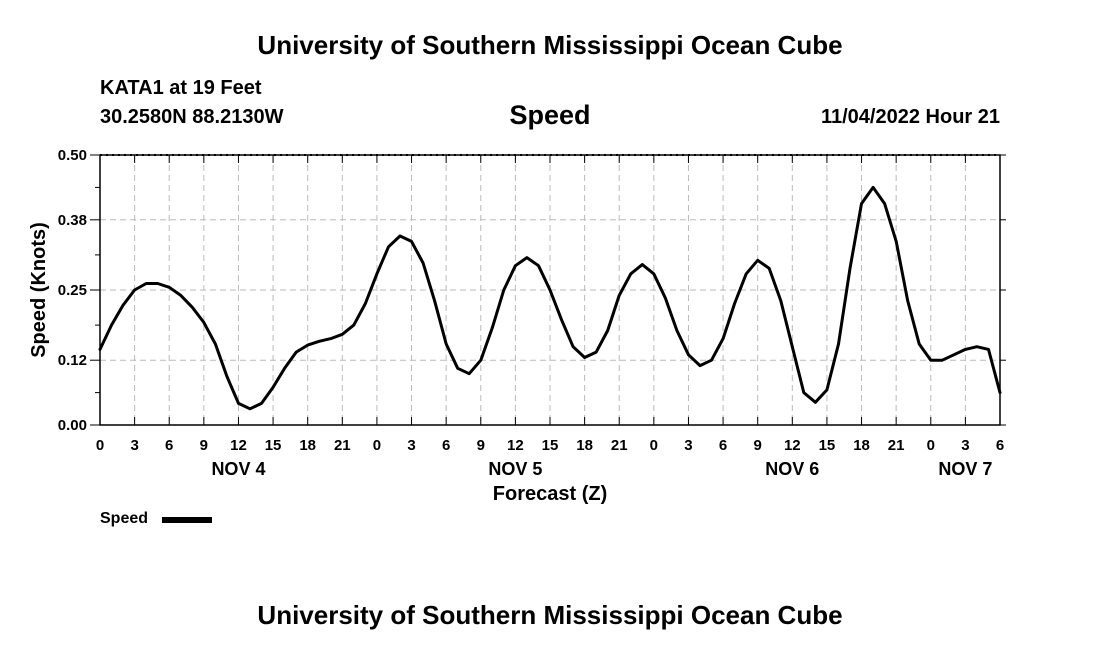  I want to click on y-axis-label: Speed (Knots), so click(39, 290).